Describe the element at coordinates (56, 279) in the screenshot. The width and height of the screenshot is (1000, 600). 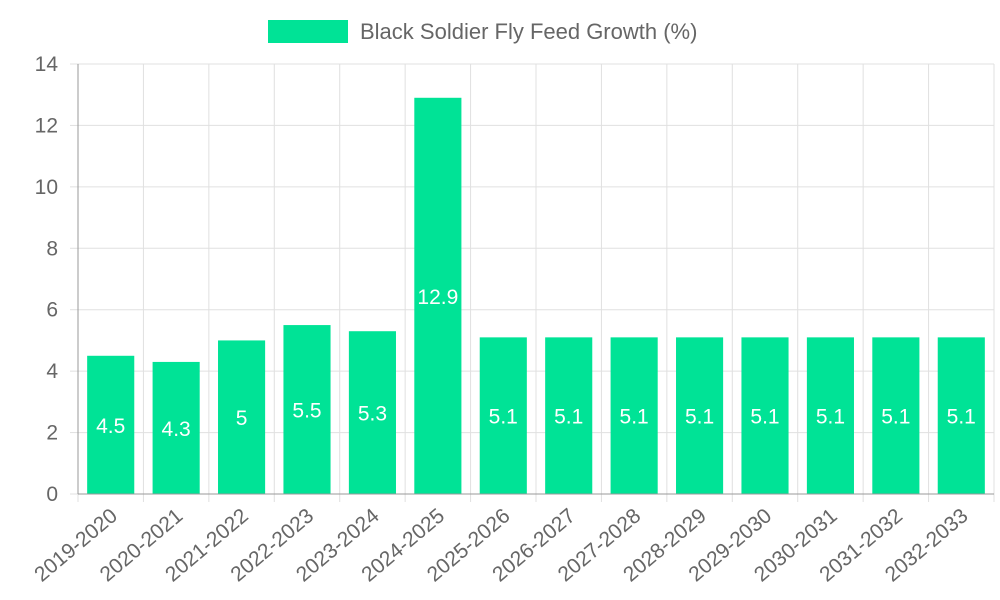
I see `y-axis-ticks: 0 2 4 6 8 10 12 14` at that location.